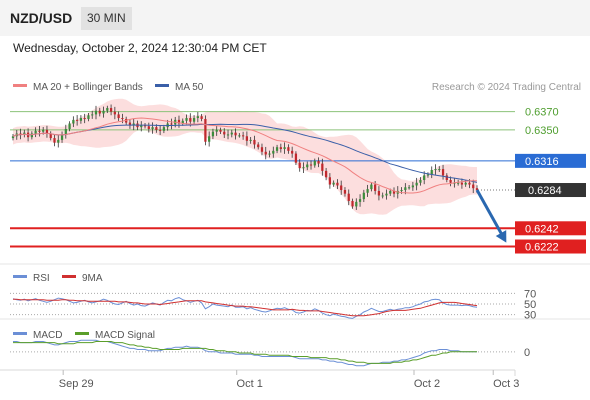 The image size is (590, 400). I want to click on rsi-tick-label: 50, so click(530, 305).